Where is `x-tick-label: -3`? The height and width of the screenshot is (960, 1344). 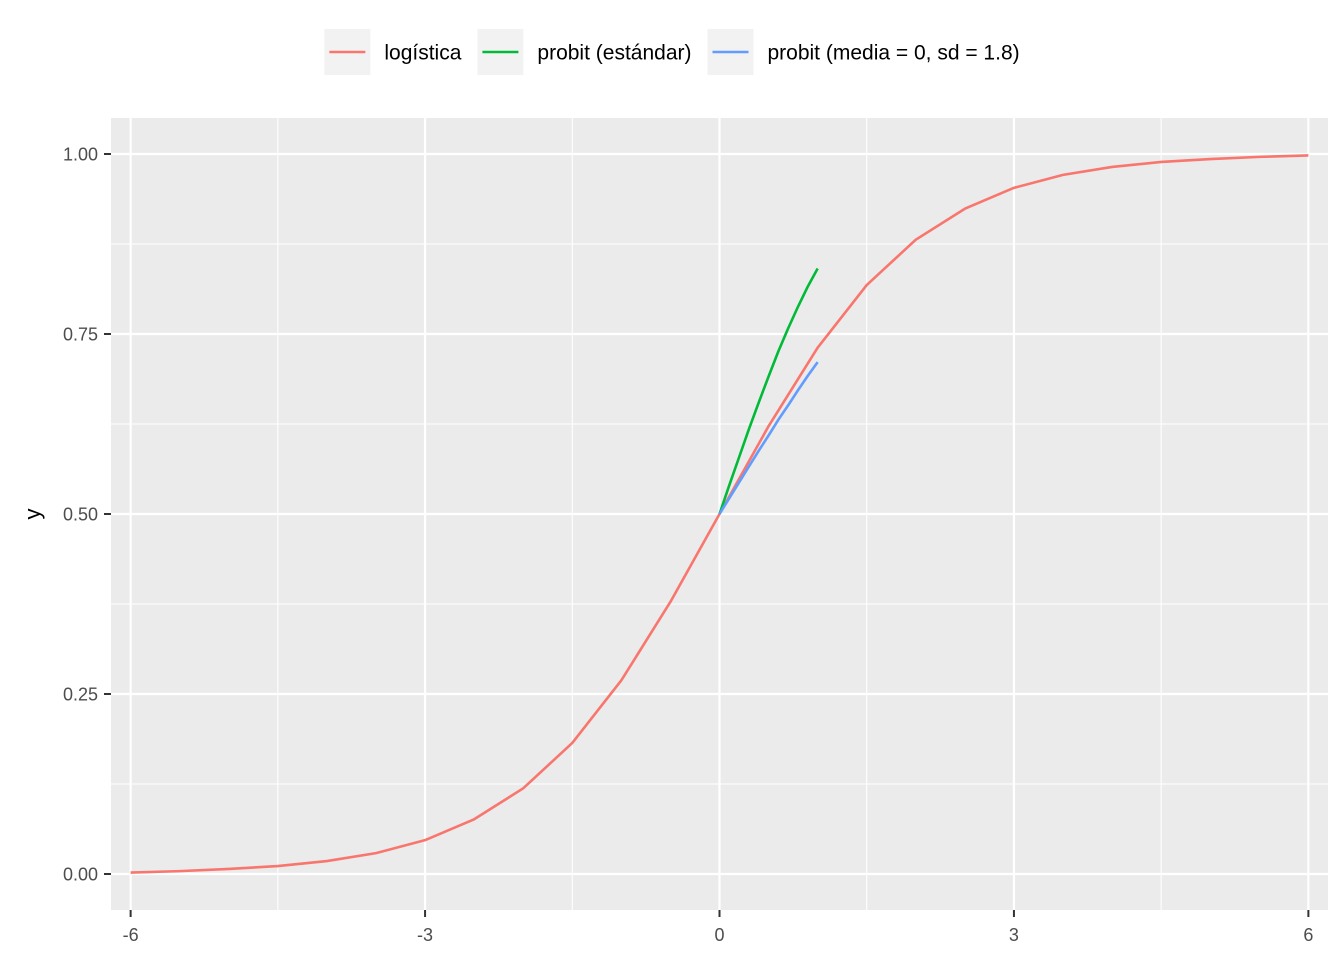
x-tick-label: -3 is located at coordinates (425, 935).